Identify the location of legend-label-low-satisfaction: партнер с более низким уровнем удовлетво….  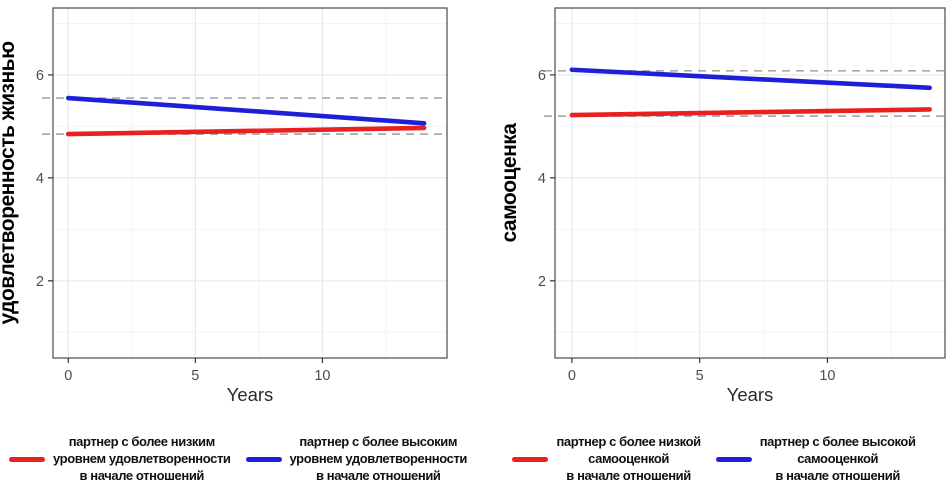
(142, 458).